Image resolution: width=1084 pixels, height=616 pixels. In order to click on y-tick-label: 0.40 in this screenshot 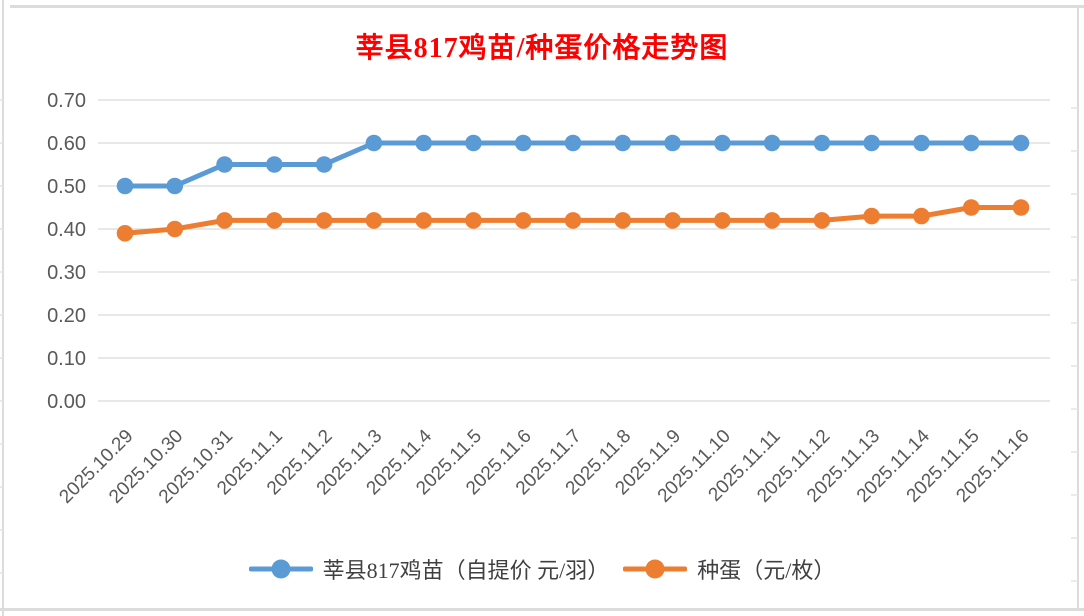, I will do `click(66, 230)`.